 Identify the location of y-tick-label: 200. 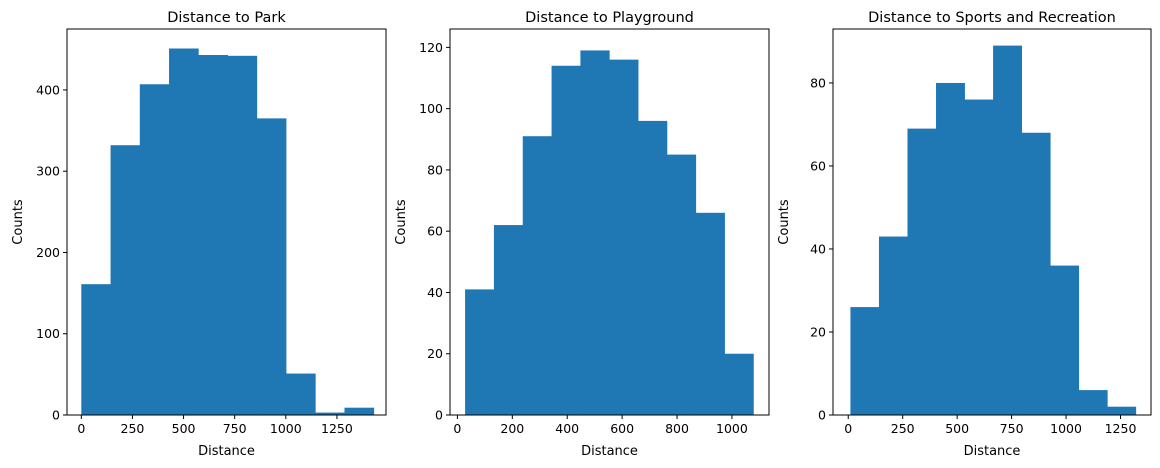
(48, 252).